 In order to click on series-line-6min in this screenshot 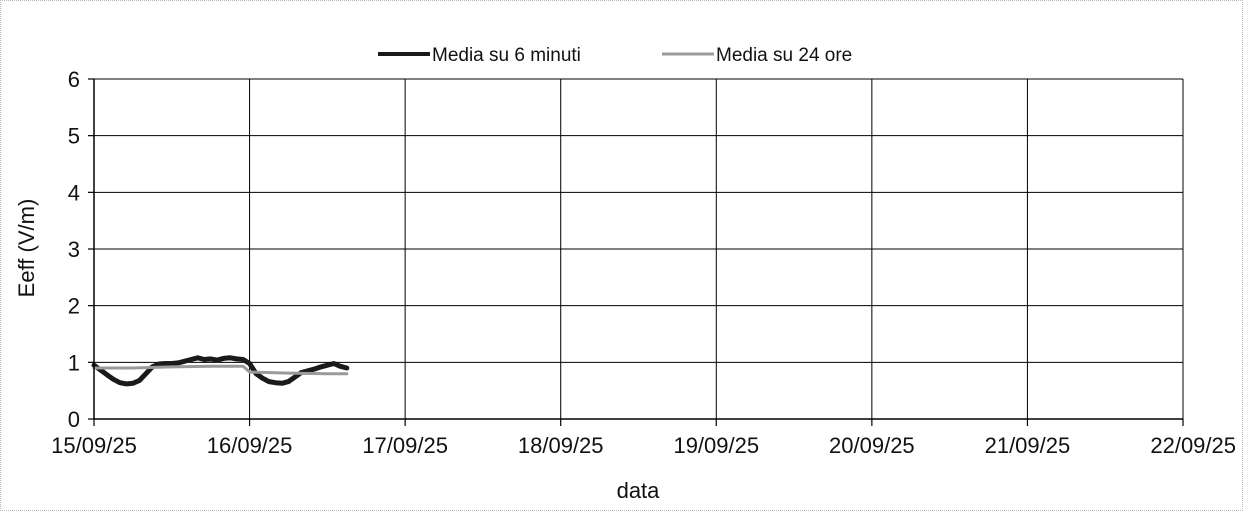, I will do `click(220, 371)`.